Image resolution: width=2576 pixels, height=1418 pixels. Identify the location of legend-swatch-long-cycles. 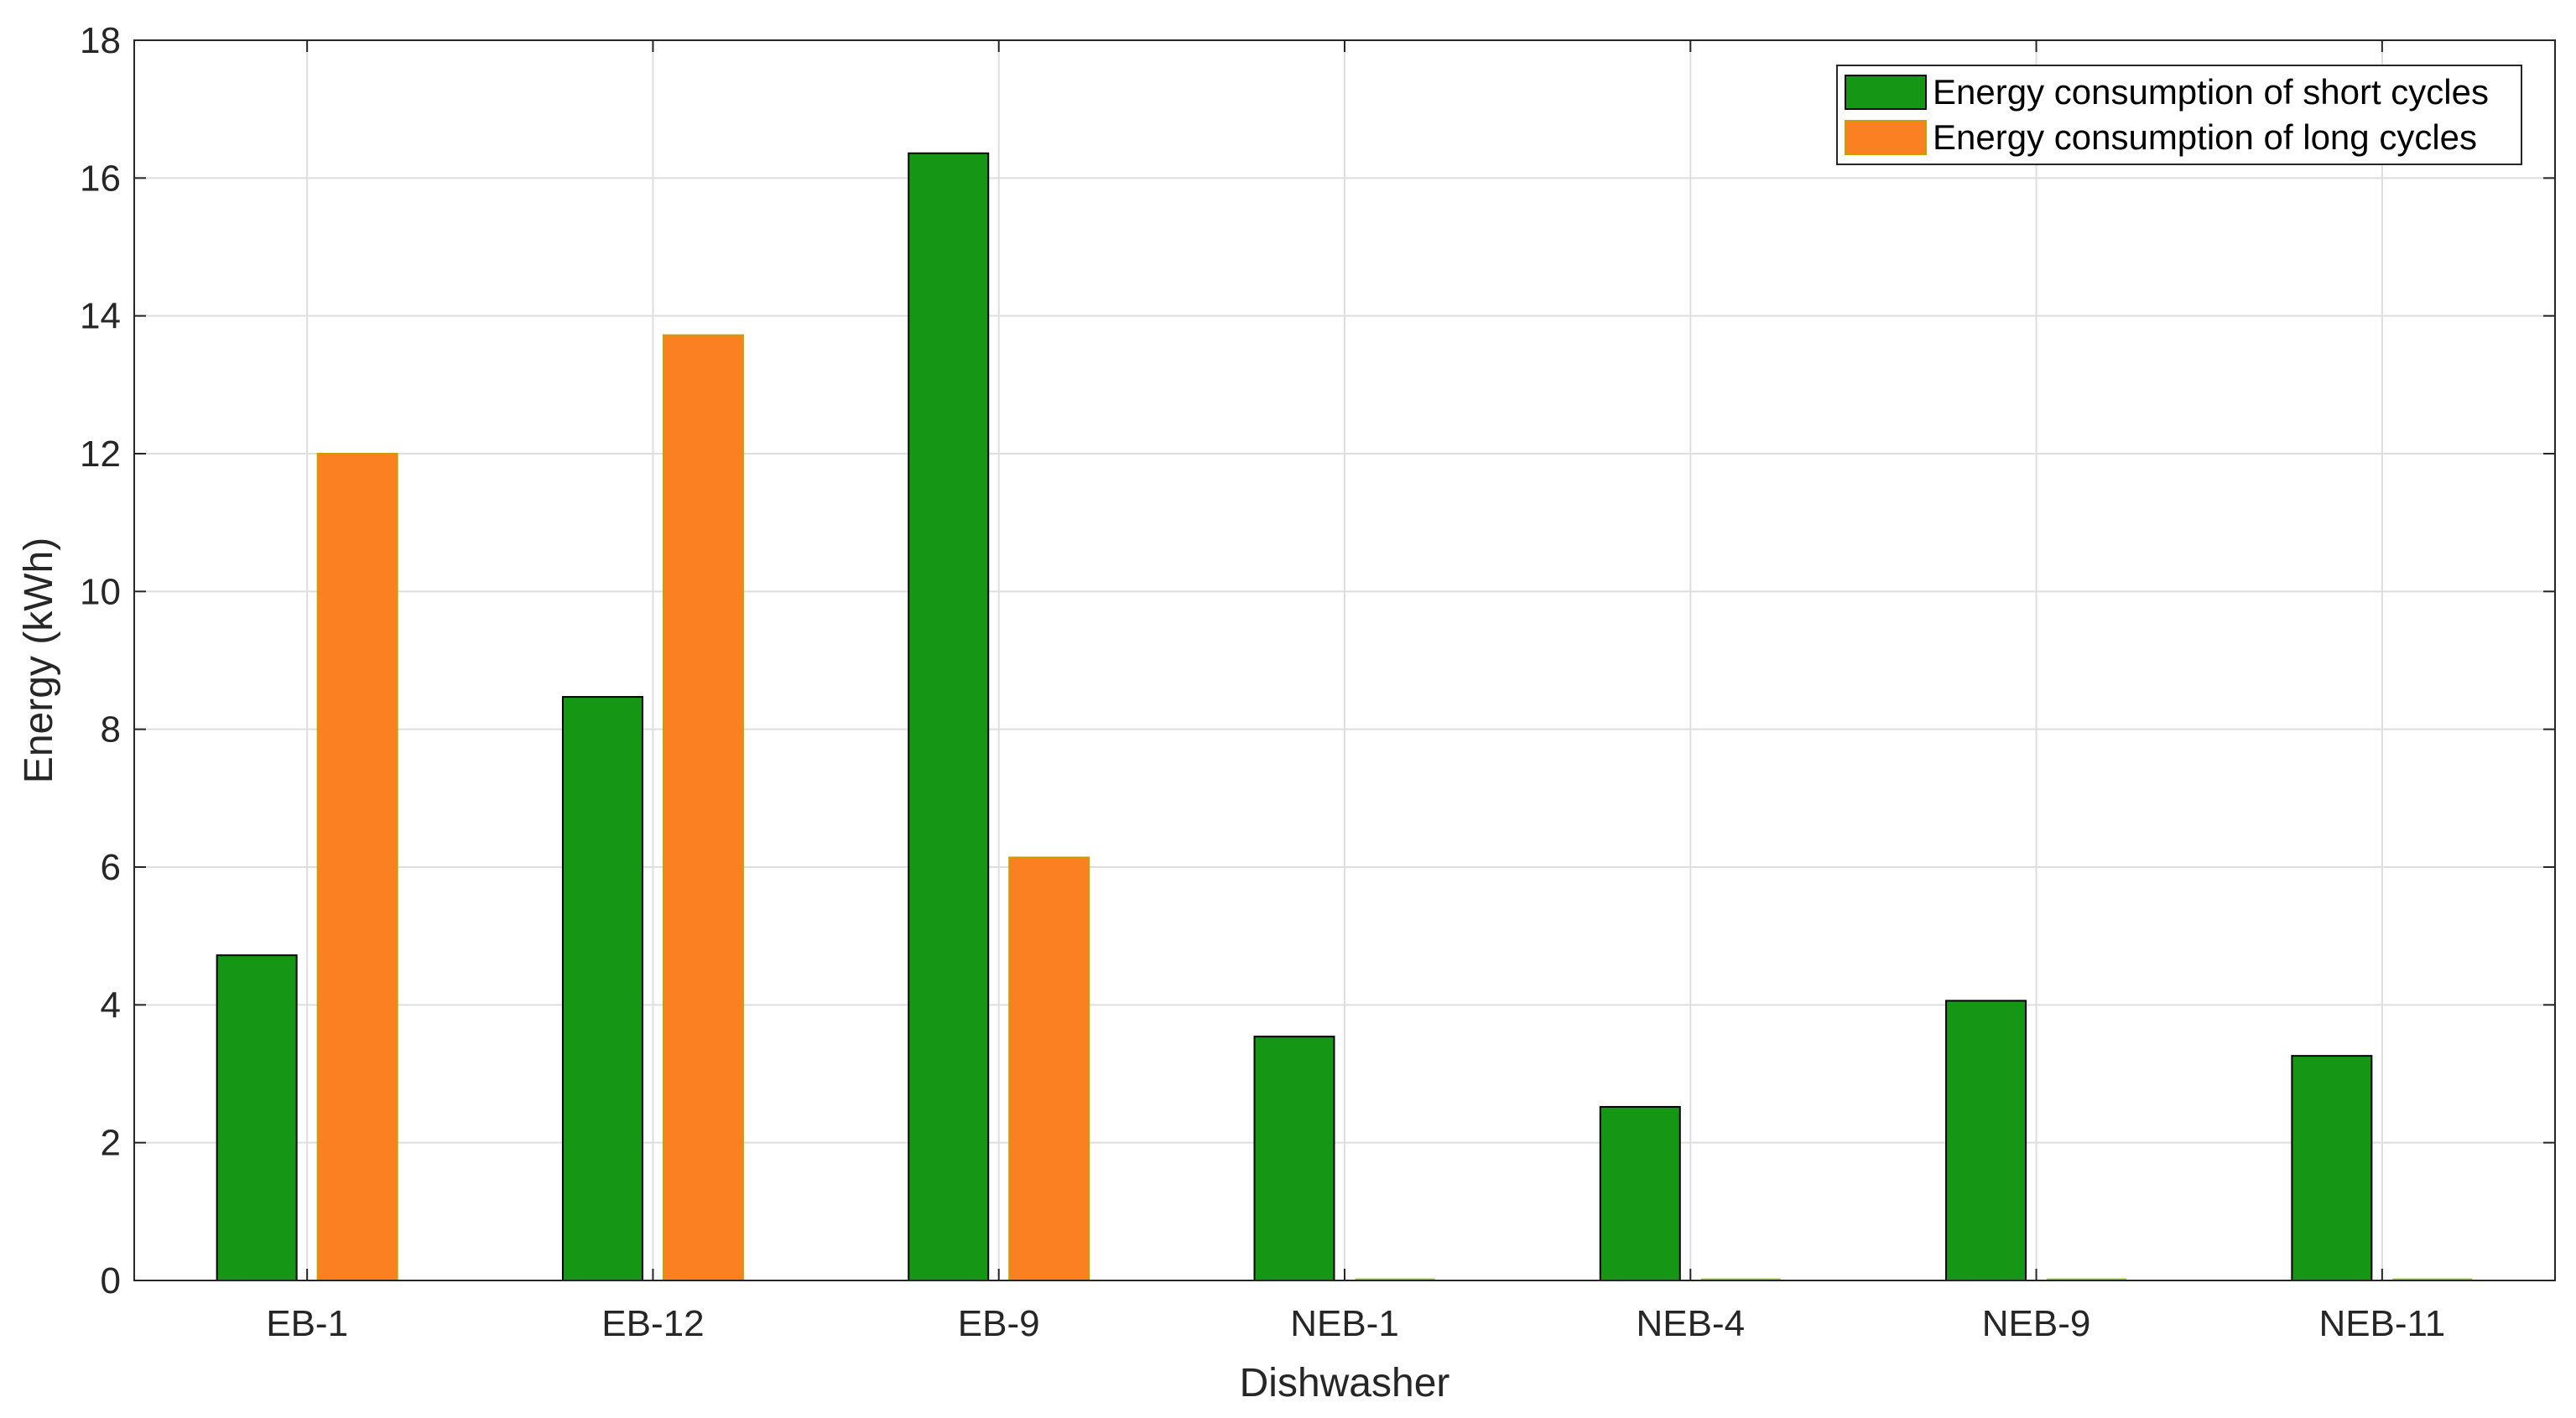
(1886, 137).